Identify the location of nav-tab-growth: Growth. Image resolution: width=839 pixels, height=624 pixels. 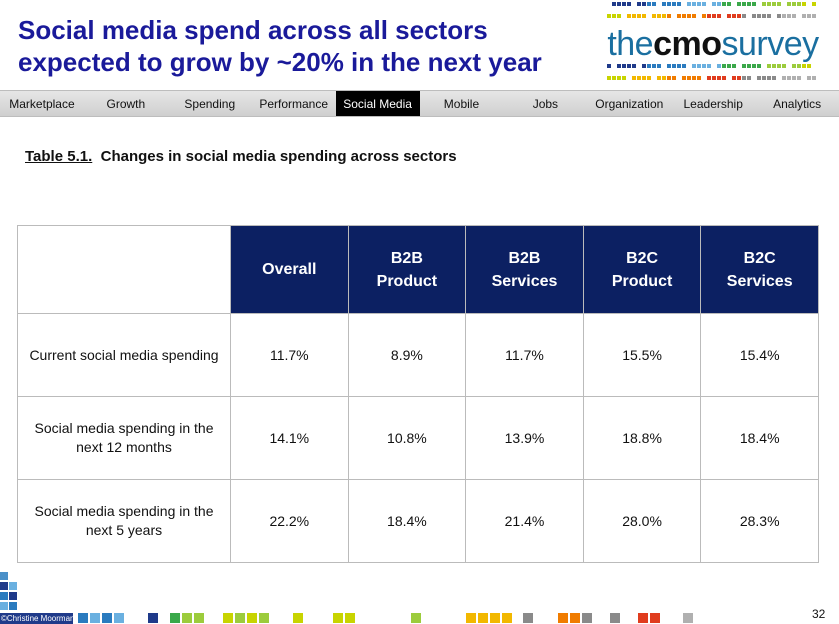
(125, 103).